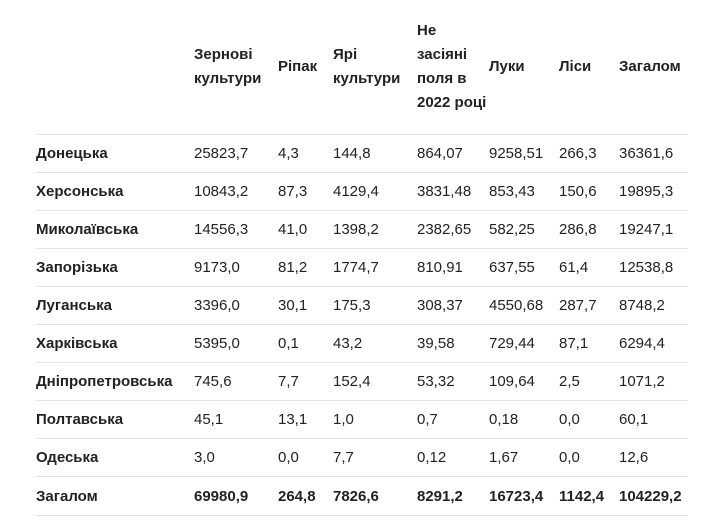 The width and height of the screenshot is (705, 527). What do you see at coordinates (453, 343) in the screenshot?
I see `cell-unsown-fields: 39,58` at bounding box center [453, 343].